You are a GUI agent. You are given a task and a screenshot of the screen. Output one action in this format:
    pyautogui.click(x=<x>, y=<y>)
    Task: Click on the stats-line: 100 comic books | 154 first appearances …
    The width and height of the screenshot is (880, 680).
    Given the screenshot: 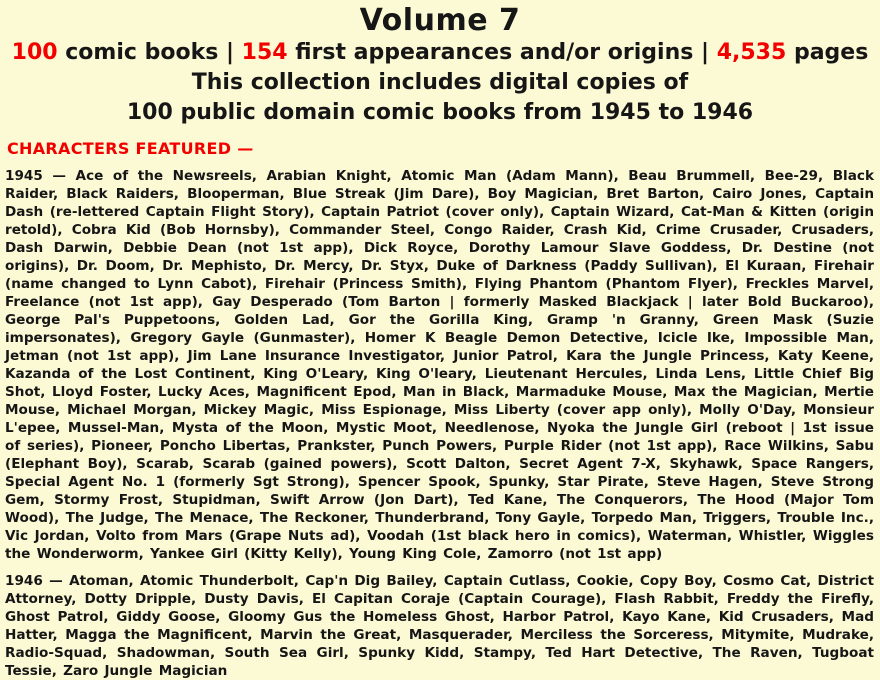 What is the action you would take?
    pyautogui.click(x=440, y=53)
    